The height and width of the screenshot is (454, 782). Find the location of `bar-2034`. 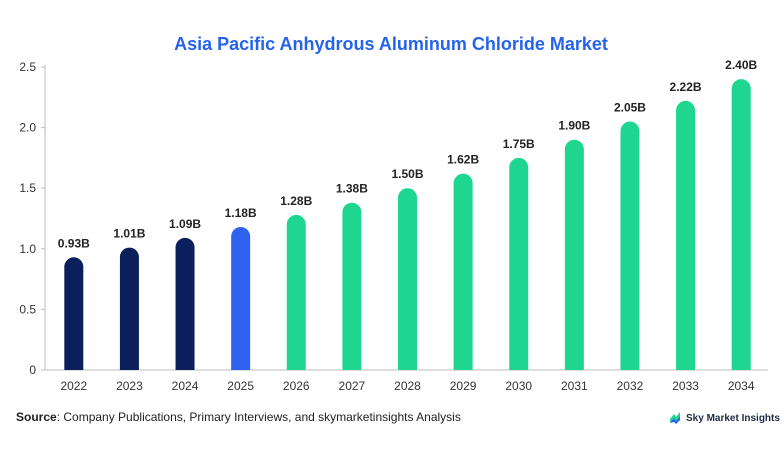

bar-2034 is located at coordinates (741, 225).